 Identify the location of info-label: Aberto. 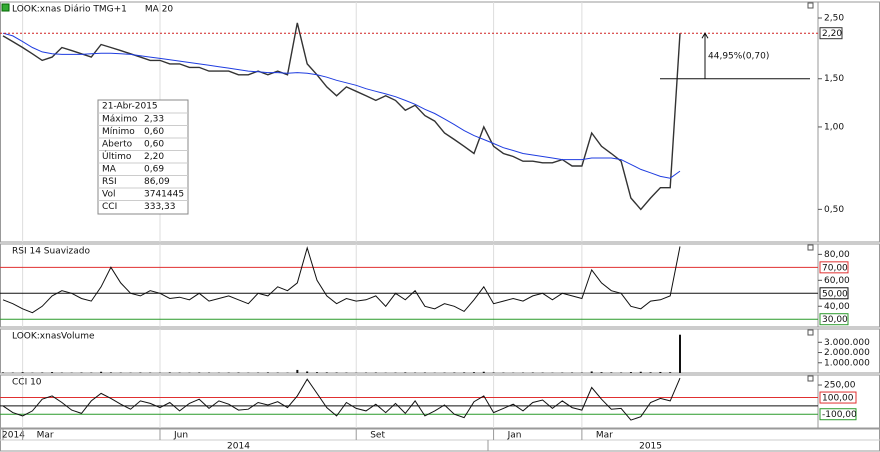
(117, 145).